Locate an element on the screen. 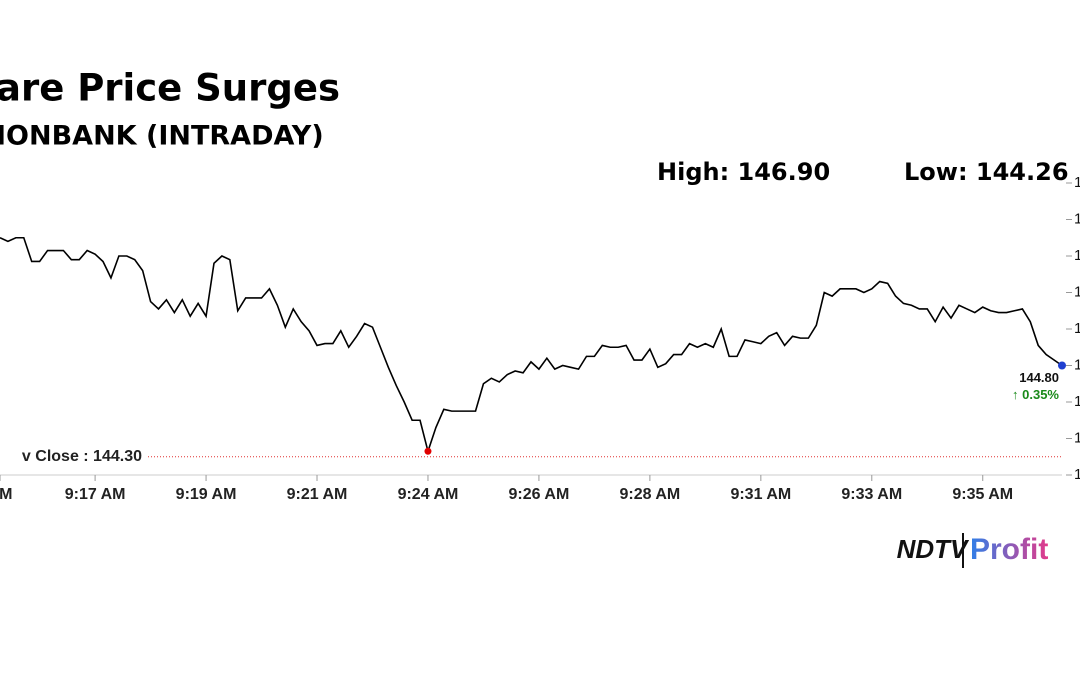  x-tick-label: 9:28 AM is located at coordinates (649, 494).